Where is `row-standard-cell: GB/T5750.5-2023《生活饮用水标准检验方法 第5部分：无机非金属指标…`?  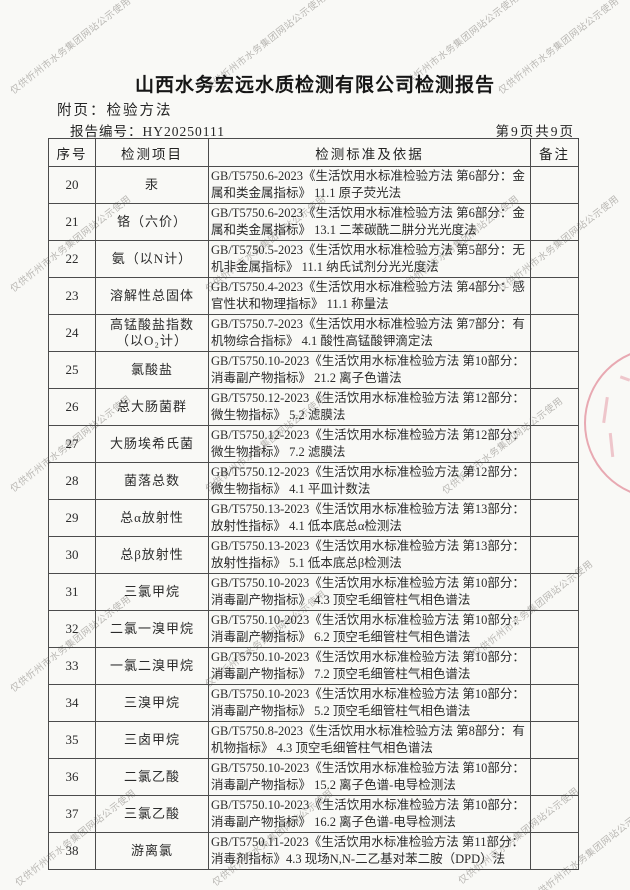
row-standard-cell: GB/T5750.5-2023《生活饮用水标准检验方法 第5部分：无机非金属指标… is located at coordinates (369, 259).